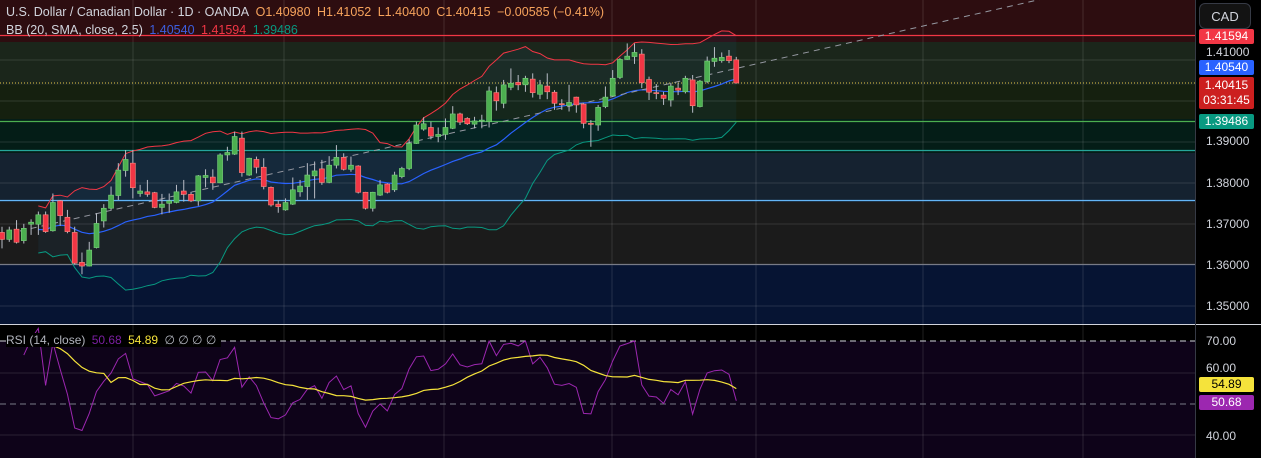 This screenshot has width=1261, height=458. Describe the element at coordinates (143, 340) in the screenshot. I see `rsi-ma-value: 54.89` at that location.